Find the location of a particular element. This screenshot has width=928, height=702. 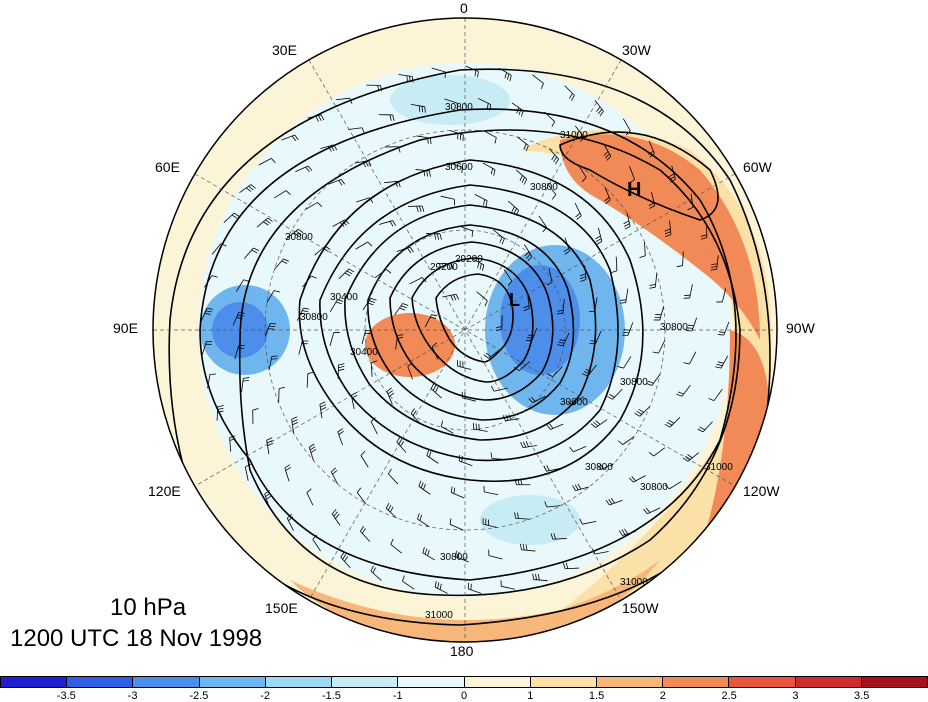

warm-anomaly-center is located at coordinates (410, 345).